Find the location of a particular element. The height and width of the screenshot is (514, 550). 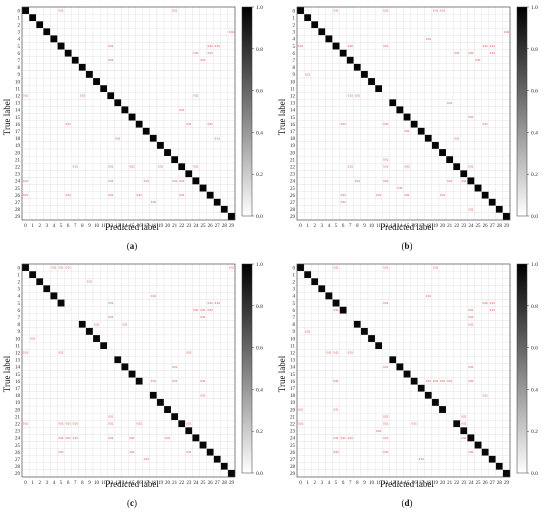

panel-caption: (c) is located at coordinates (132, 503).